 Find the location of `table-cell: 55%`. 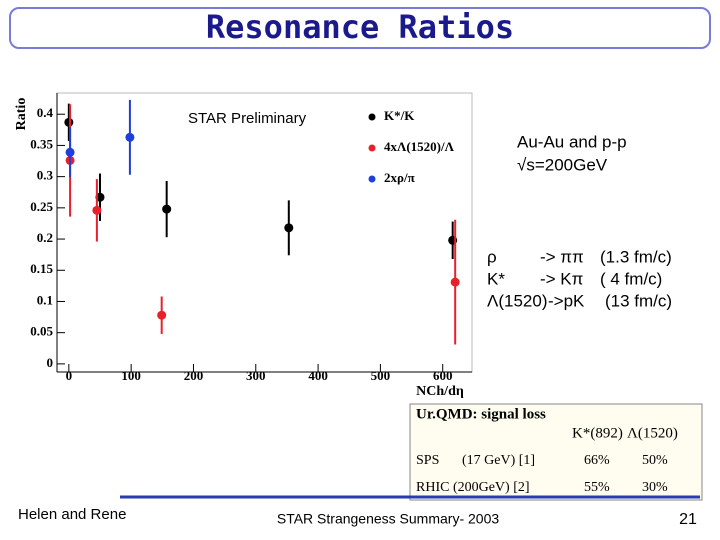

table-cell: 55% is located at coordinates (597, 487).